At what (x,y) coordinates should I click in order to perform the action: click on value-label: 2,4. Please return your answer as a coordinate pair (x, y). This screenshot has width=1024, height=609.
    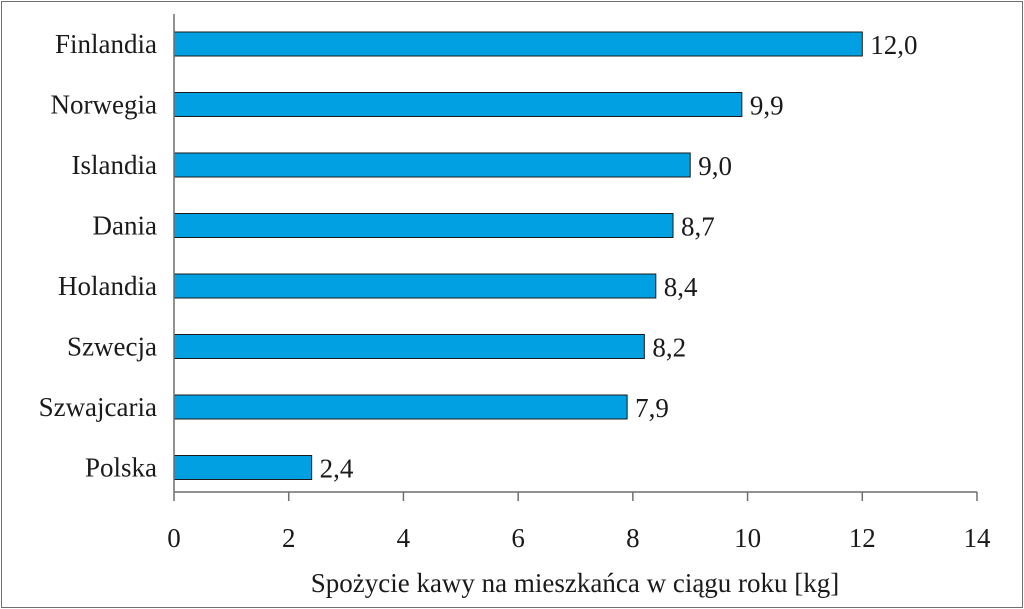
    Looking at the image, I should click on (337, 469).